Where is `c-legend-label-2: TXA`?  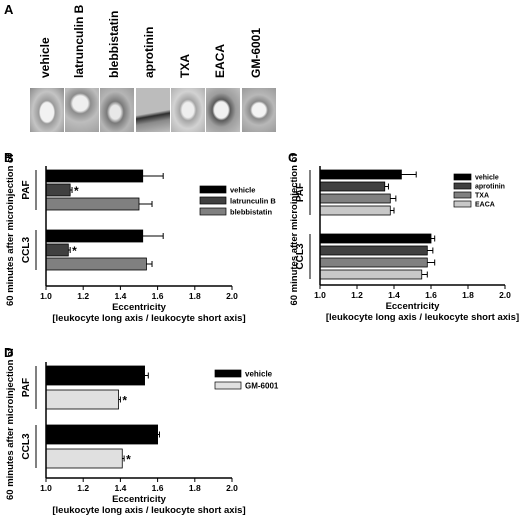 c-legend-label-2: TXA is located at coordinates (482, 196).